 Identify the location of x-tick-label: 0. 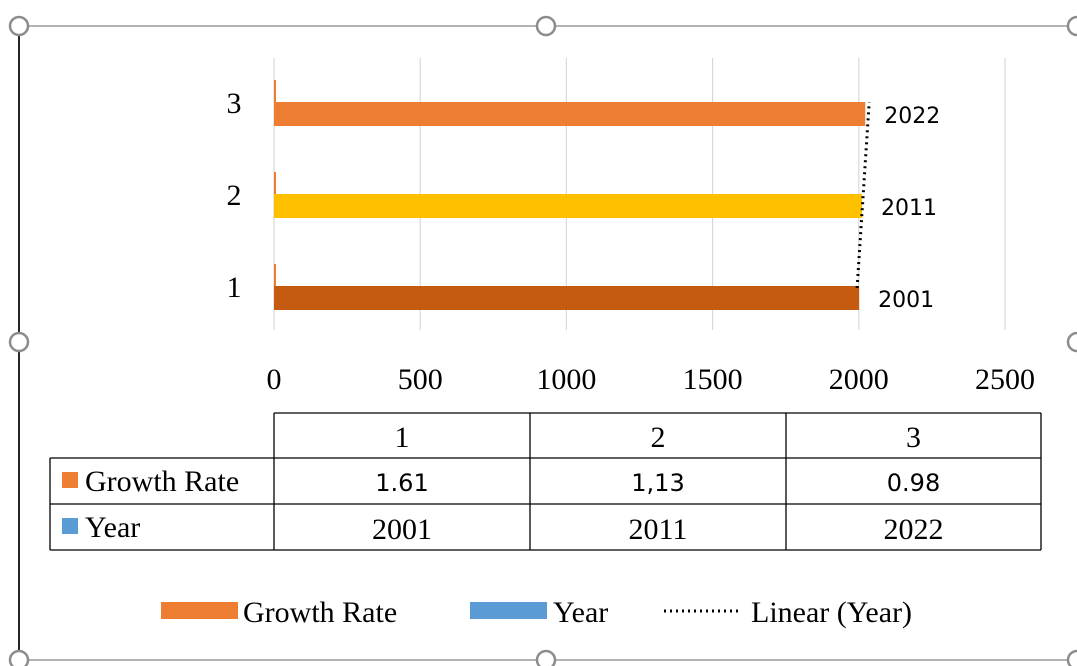
(274, 379).